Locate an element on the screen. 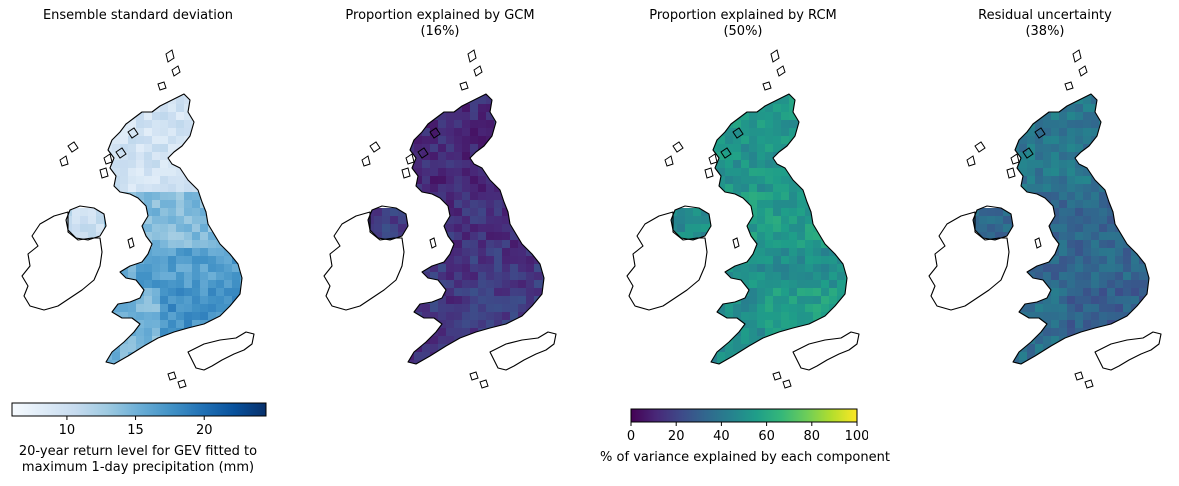 The image size is (1179, 486). map-residual is located at coordinates (1049, 219).